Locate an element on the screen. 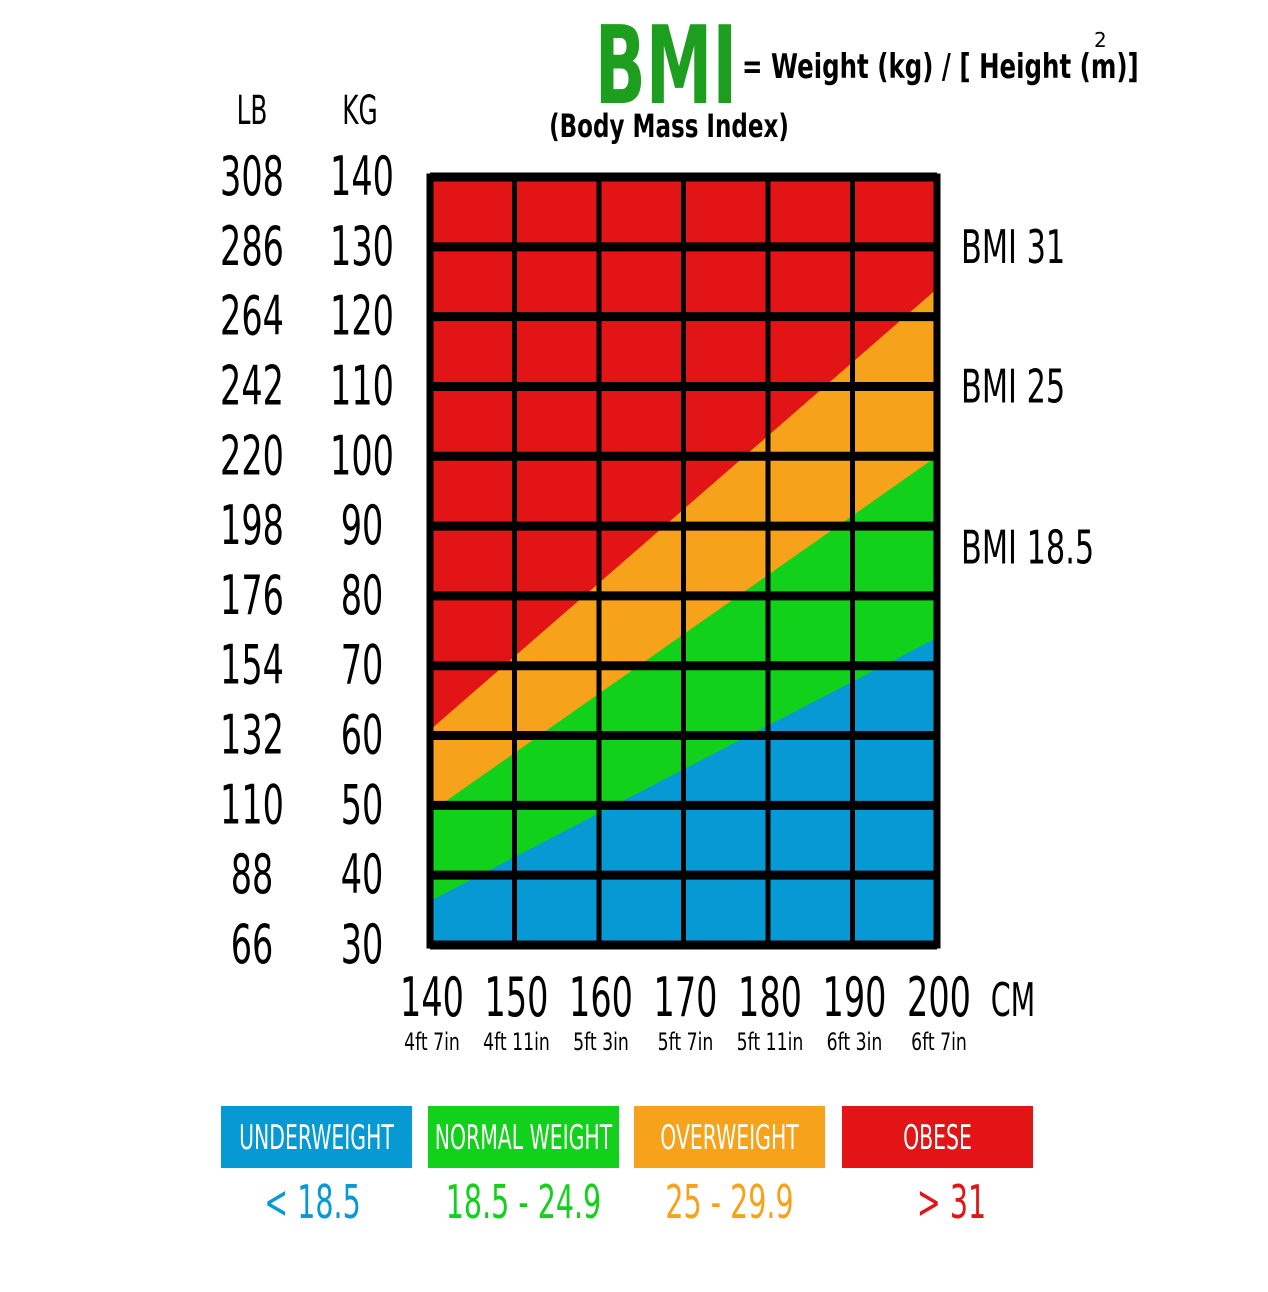 Image resolution: width=1268 pixels, height=1292 pixels. kg-tick-label: 100 is located at coordinates (362, 456).